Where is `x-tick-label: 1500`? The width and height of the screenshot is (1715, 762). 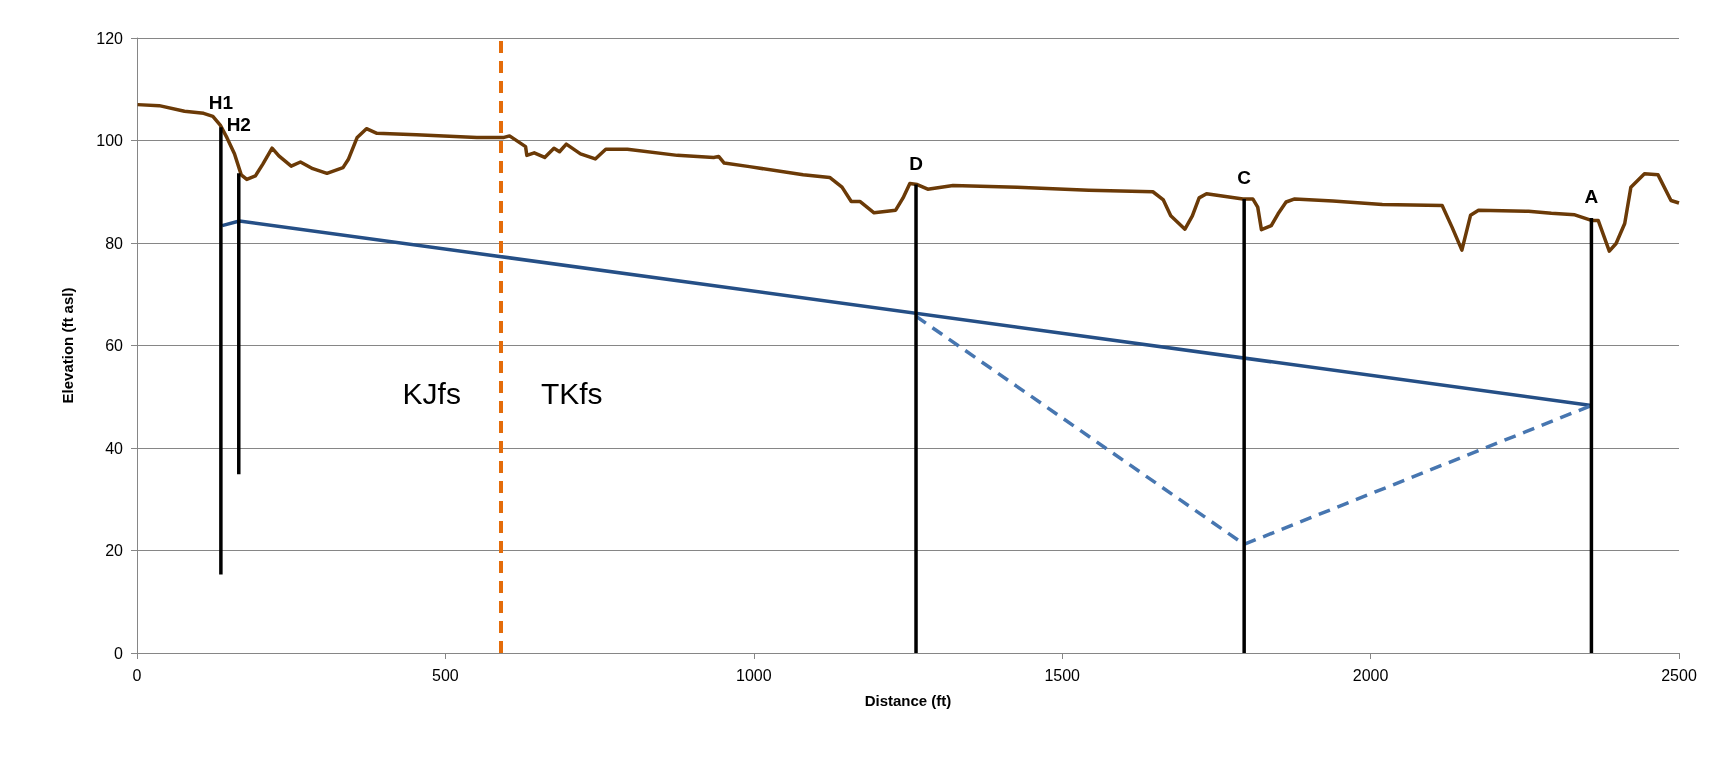
x-tick-label: 1500 is located at coordinates (1062, 675).